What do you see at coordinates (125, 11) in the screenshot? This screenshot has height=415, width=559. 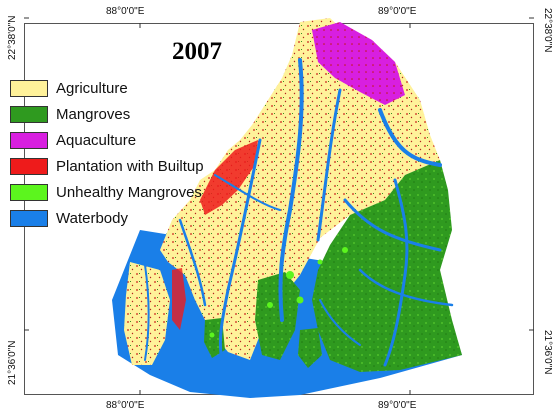 I see `top-lon-label-88: 88°0'0"E` at bounding box center [125, 11].